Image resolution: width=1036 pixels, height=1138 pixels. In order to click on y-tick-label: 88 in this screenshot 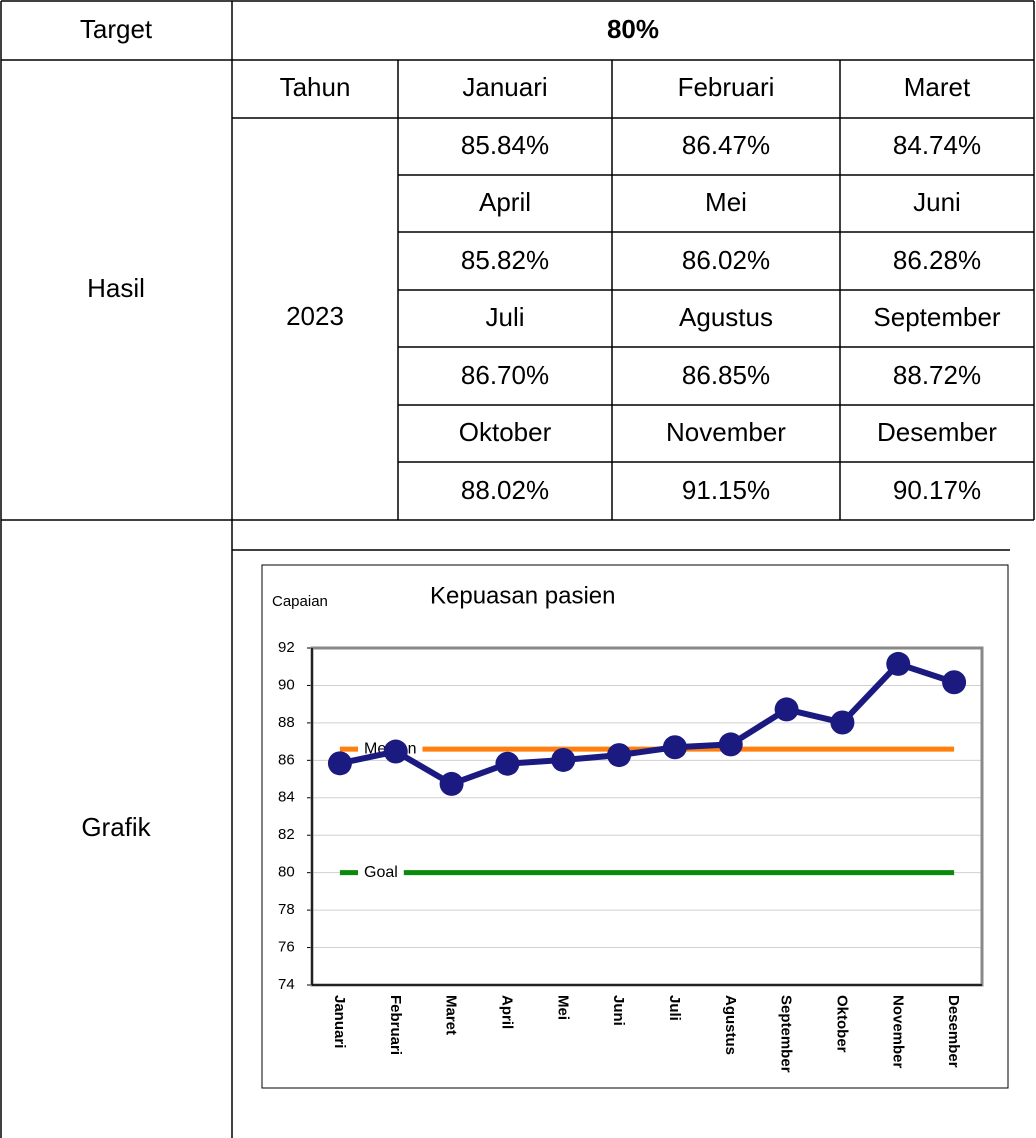, I will do `click(286, 722)`.